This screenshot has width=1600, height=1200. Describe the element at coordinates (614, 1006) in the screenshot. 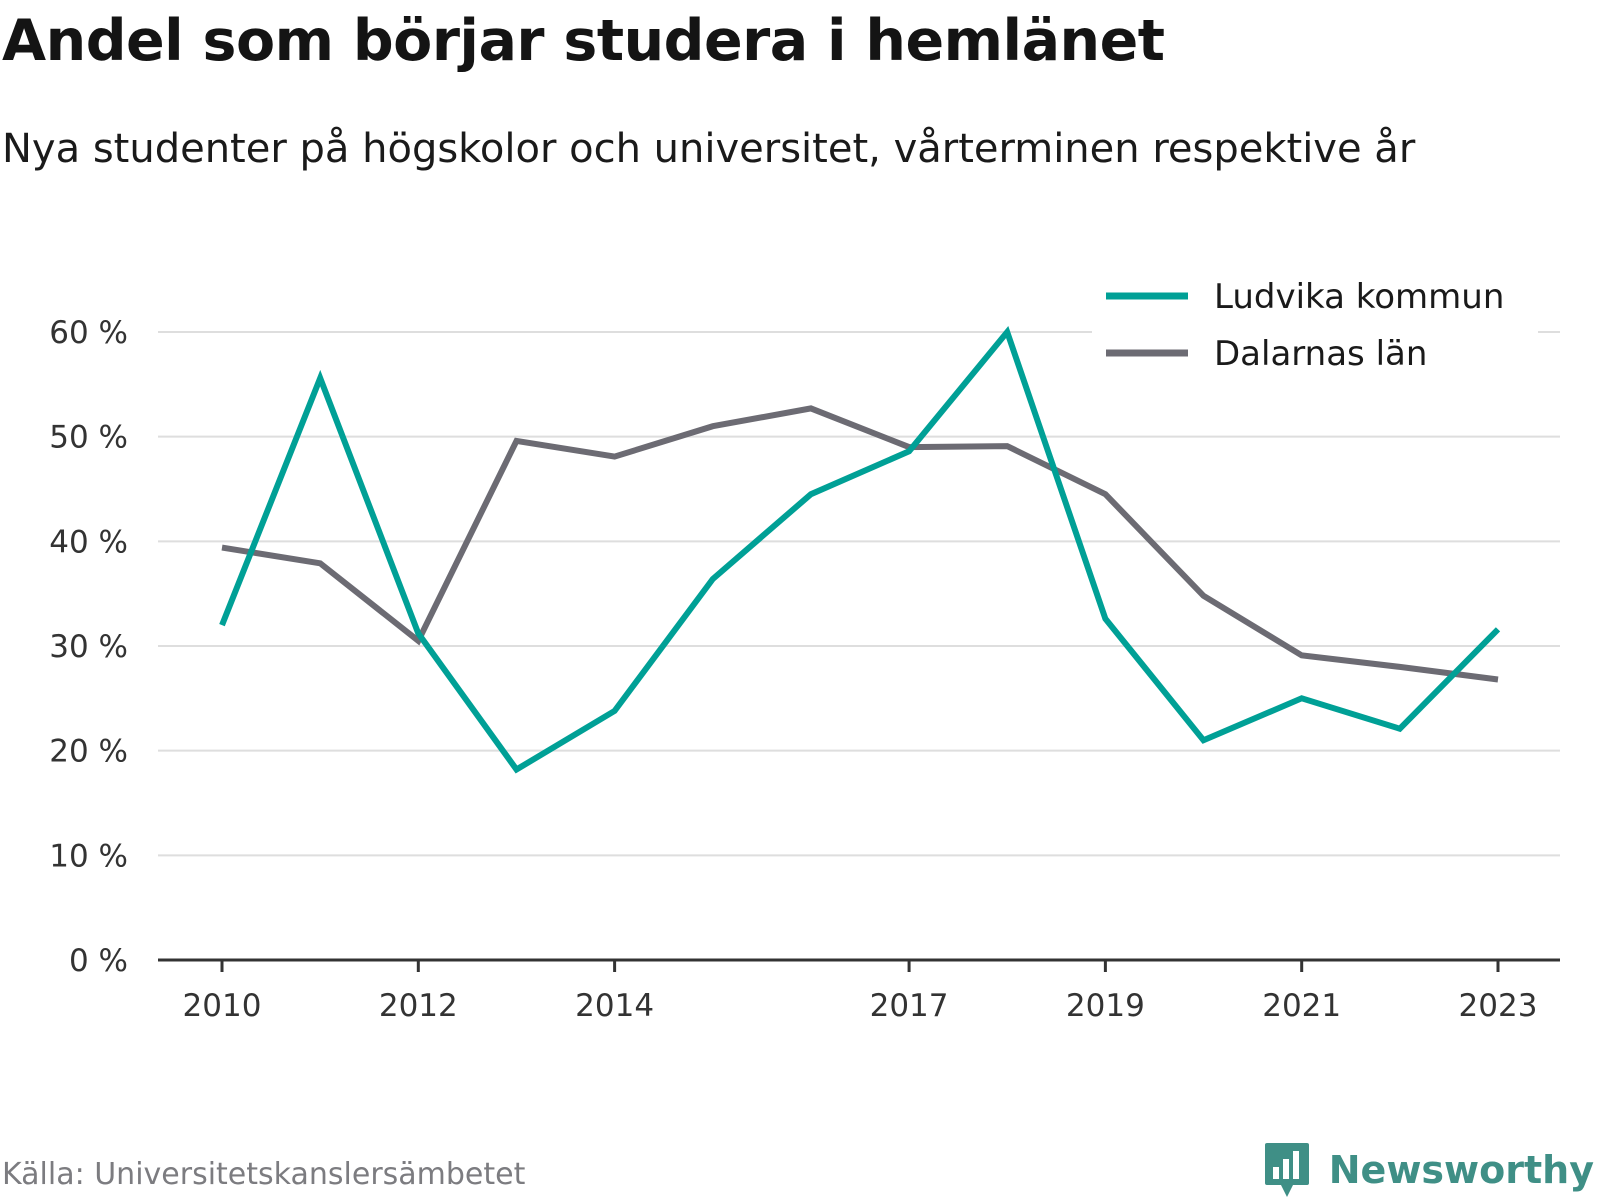

I see `x-tick-label: 2014` at that location.